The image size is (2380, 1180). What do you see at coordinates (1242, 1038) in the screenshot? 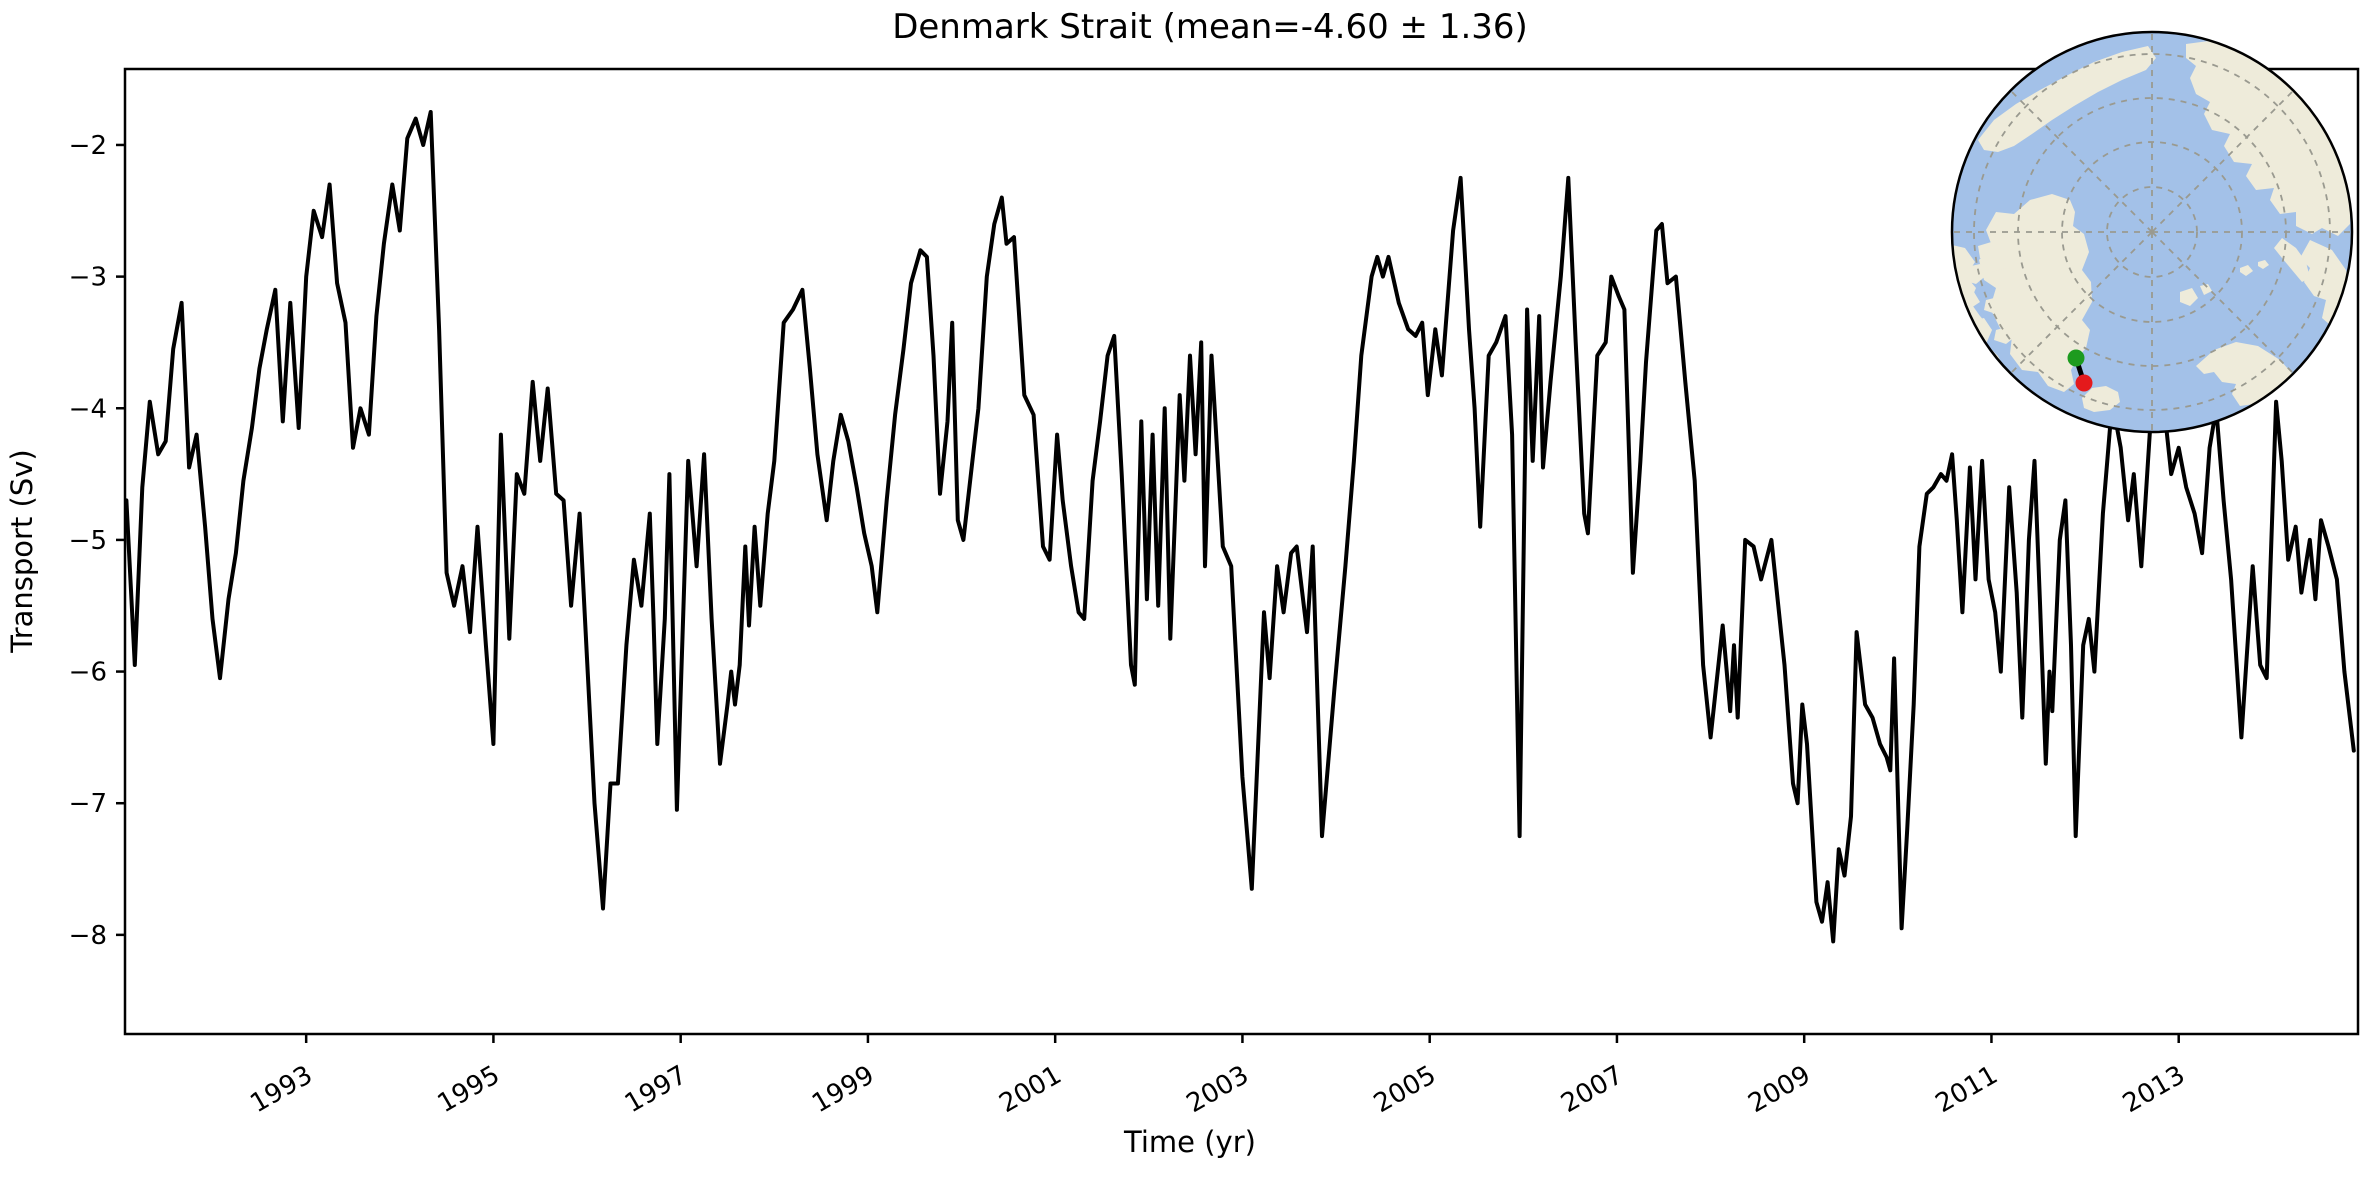
I see `x-axis-ticks` at bounding box center [1242, 1038].